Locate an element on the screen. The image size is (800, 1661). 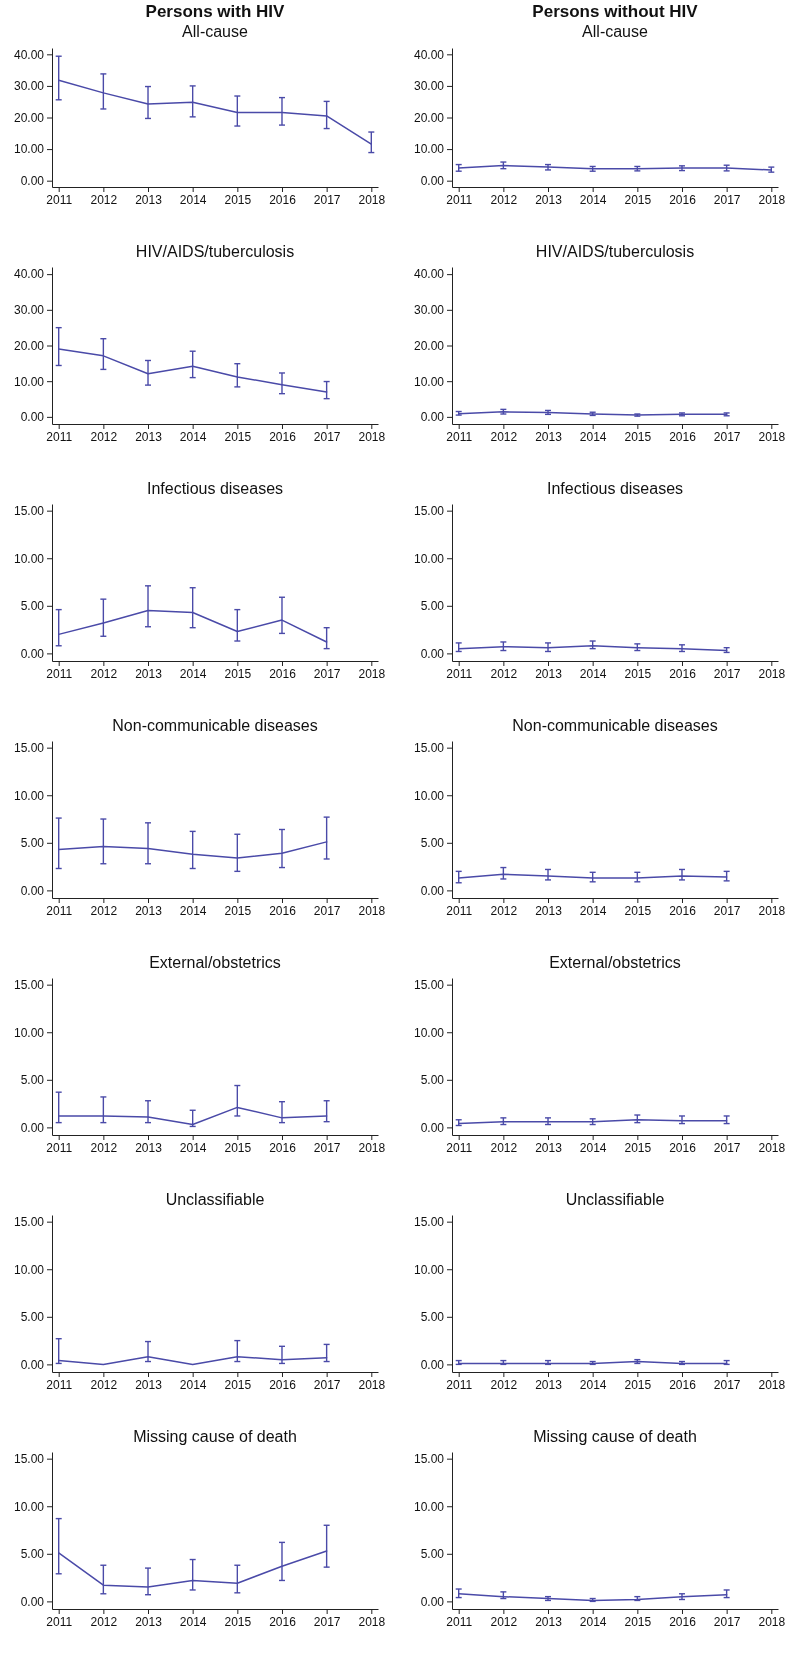
chart-title: Non-communicable diseases is located at coordinates (615, 725).